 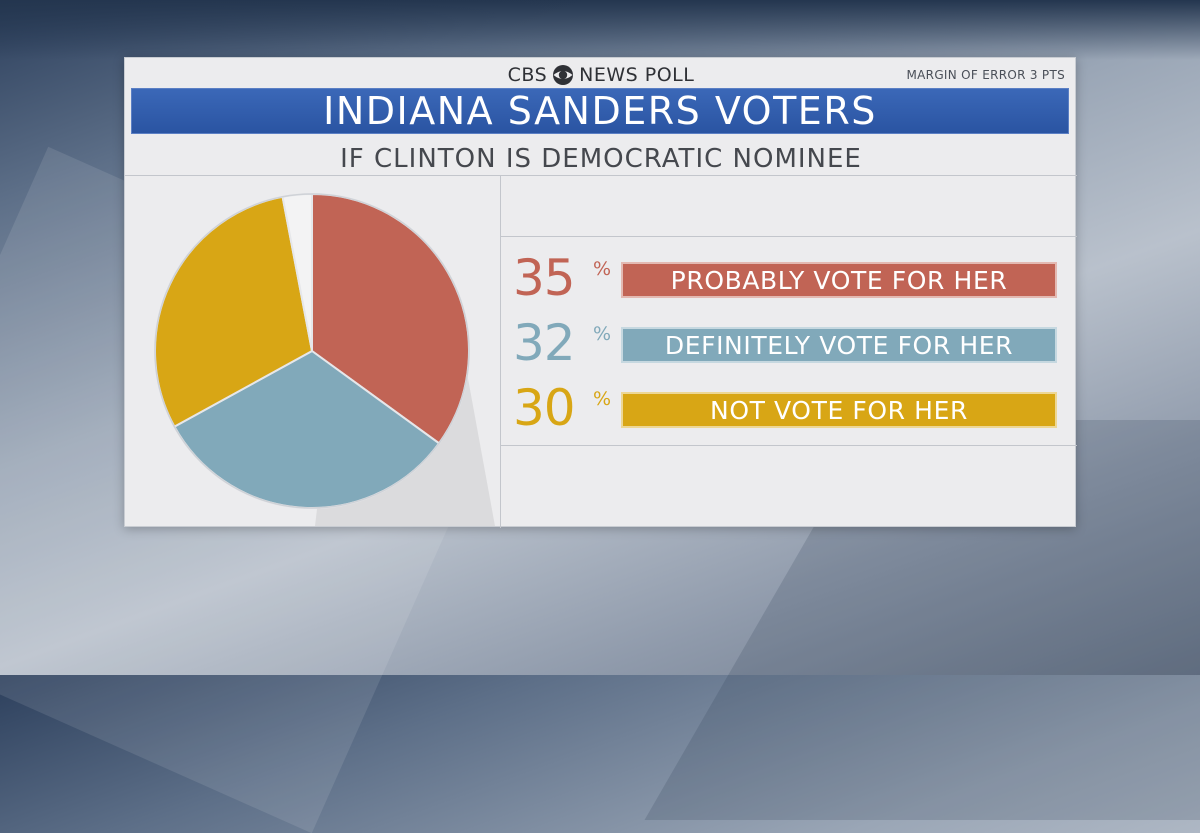 What do you see at coordinates (985, 75) in the screenshot?
I see `margin-of-error: MARGIN OF ERROR 3 PTS` at bounding box center [985, 75].